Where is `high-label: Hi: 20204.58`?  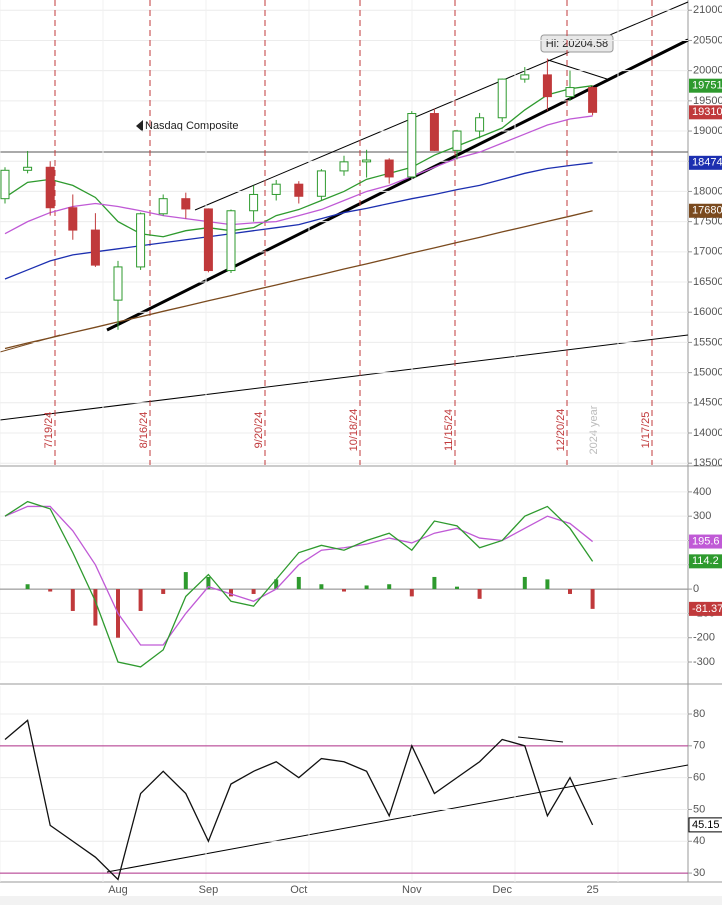
high-label: Hi: 20204.58 is located at coordinates (577, 44).